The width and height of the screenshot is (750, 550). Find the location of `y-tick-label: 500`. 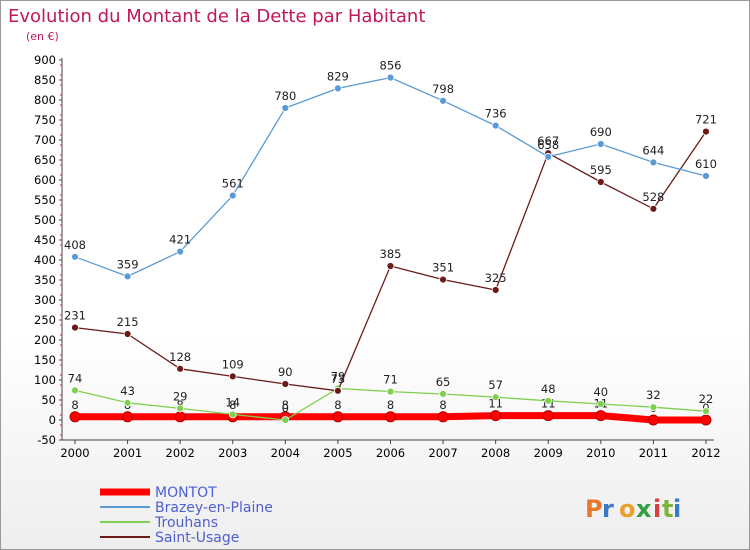

y-tick-label: 500 is located at coordinates (45, 220).